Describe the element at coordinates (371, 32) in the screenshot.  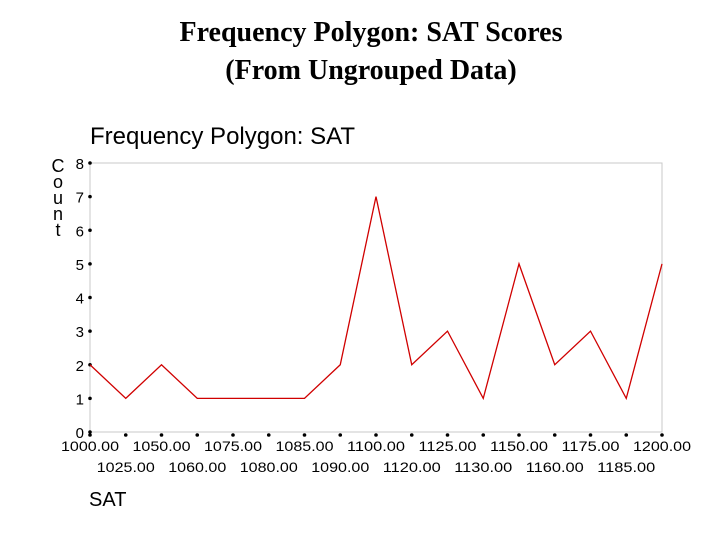
I see `slide-title-line-1: Frequency Polygon: SAT Scores` at that location.